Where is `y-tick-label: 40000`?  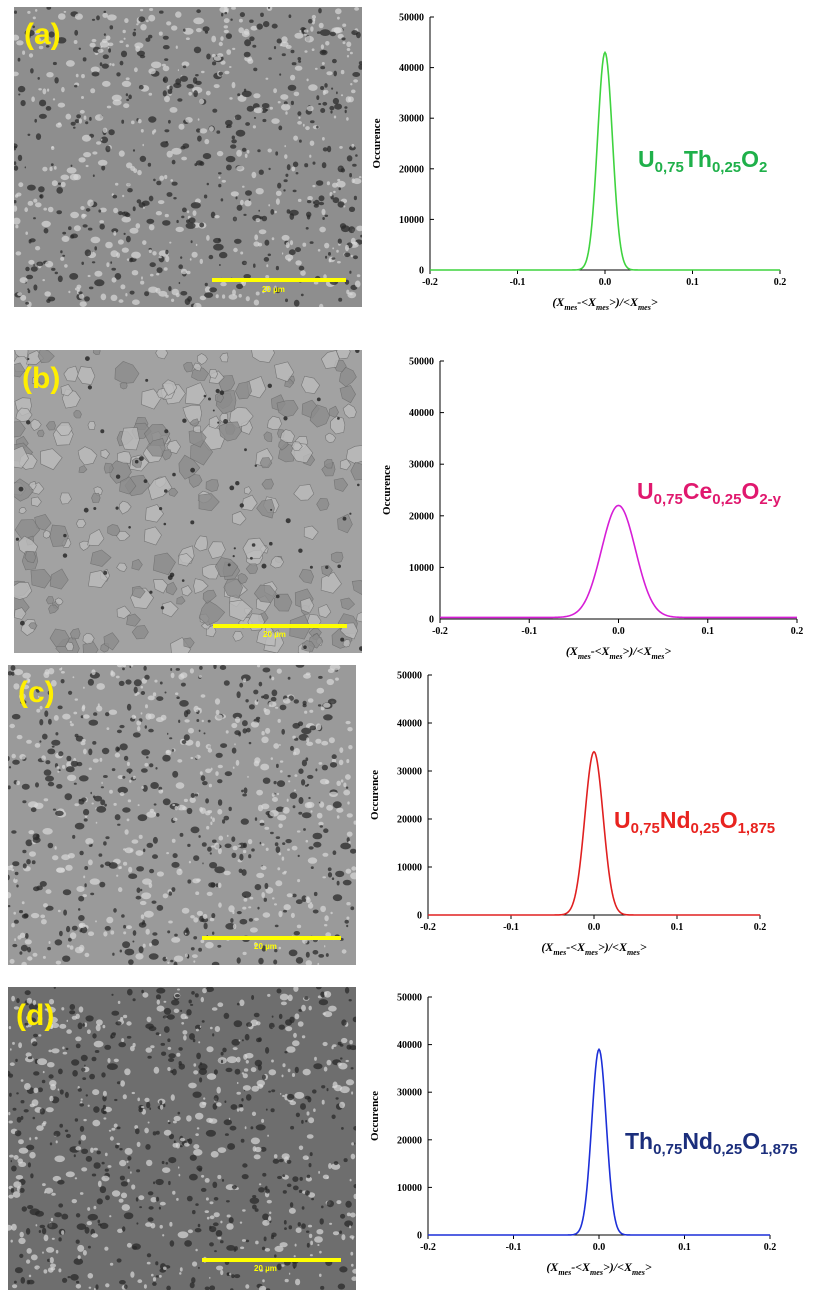
y-tick-label: 40000 is located at coordinates (409, 724).